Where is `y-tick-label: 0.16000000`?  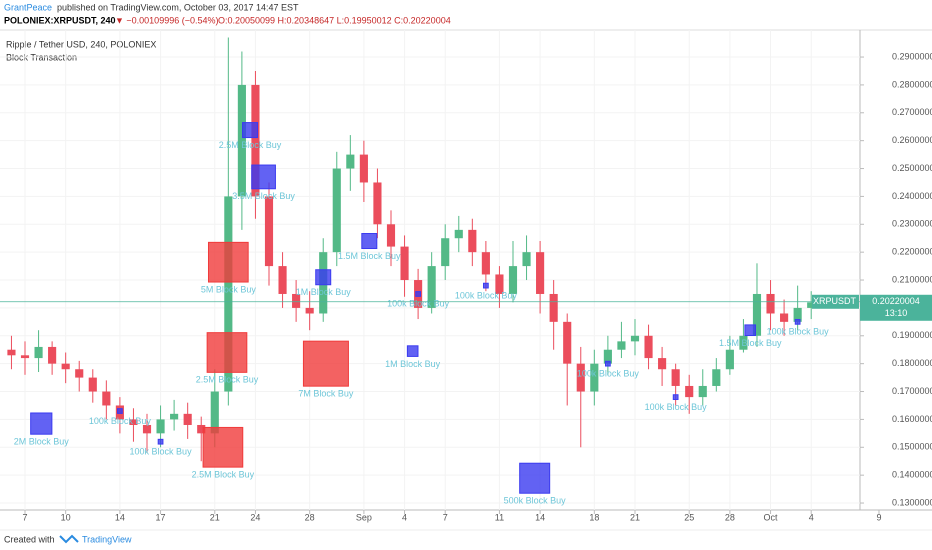
y-tick-label: 0.16000000 is located at coordinates (912, 419).